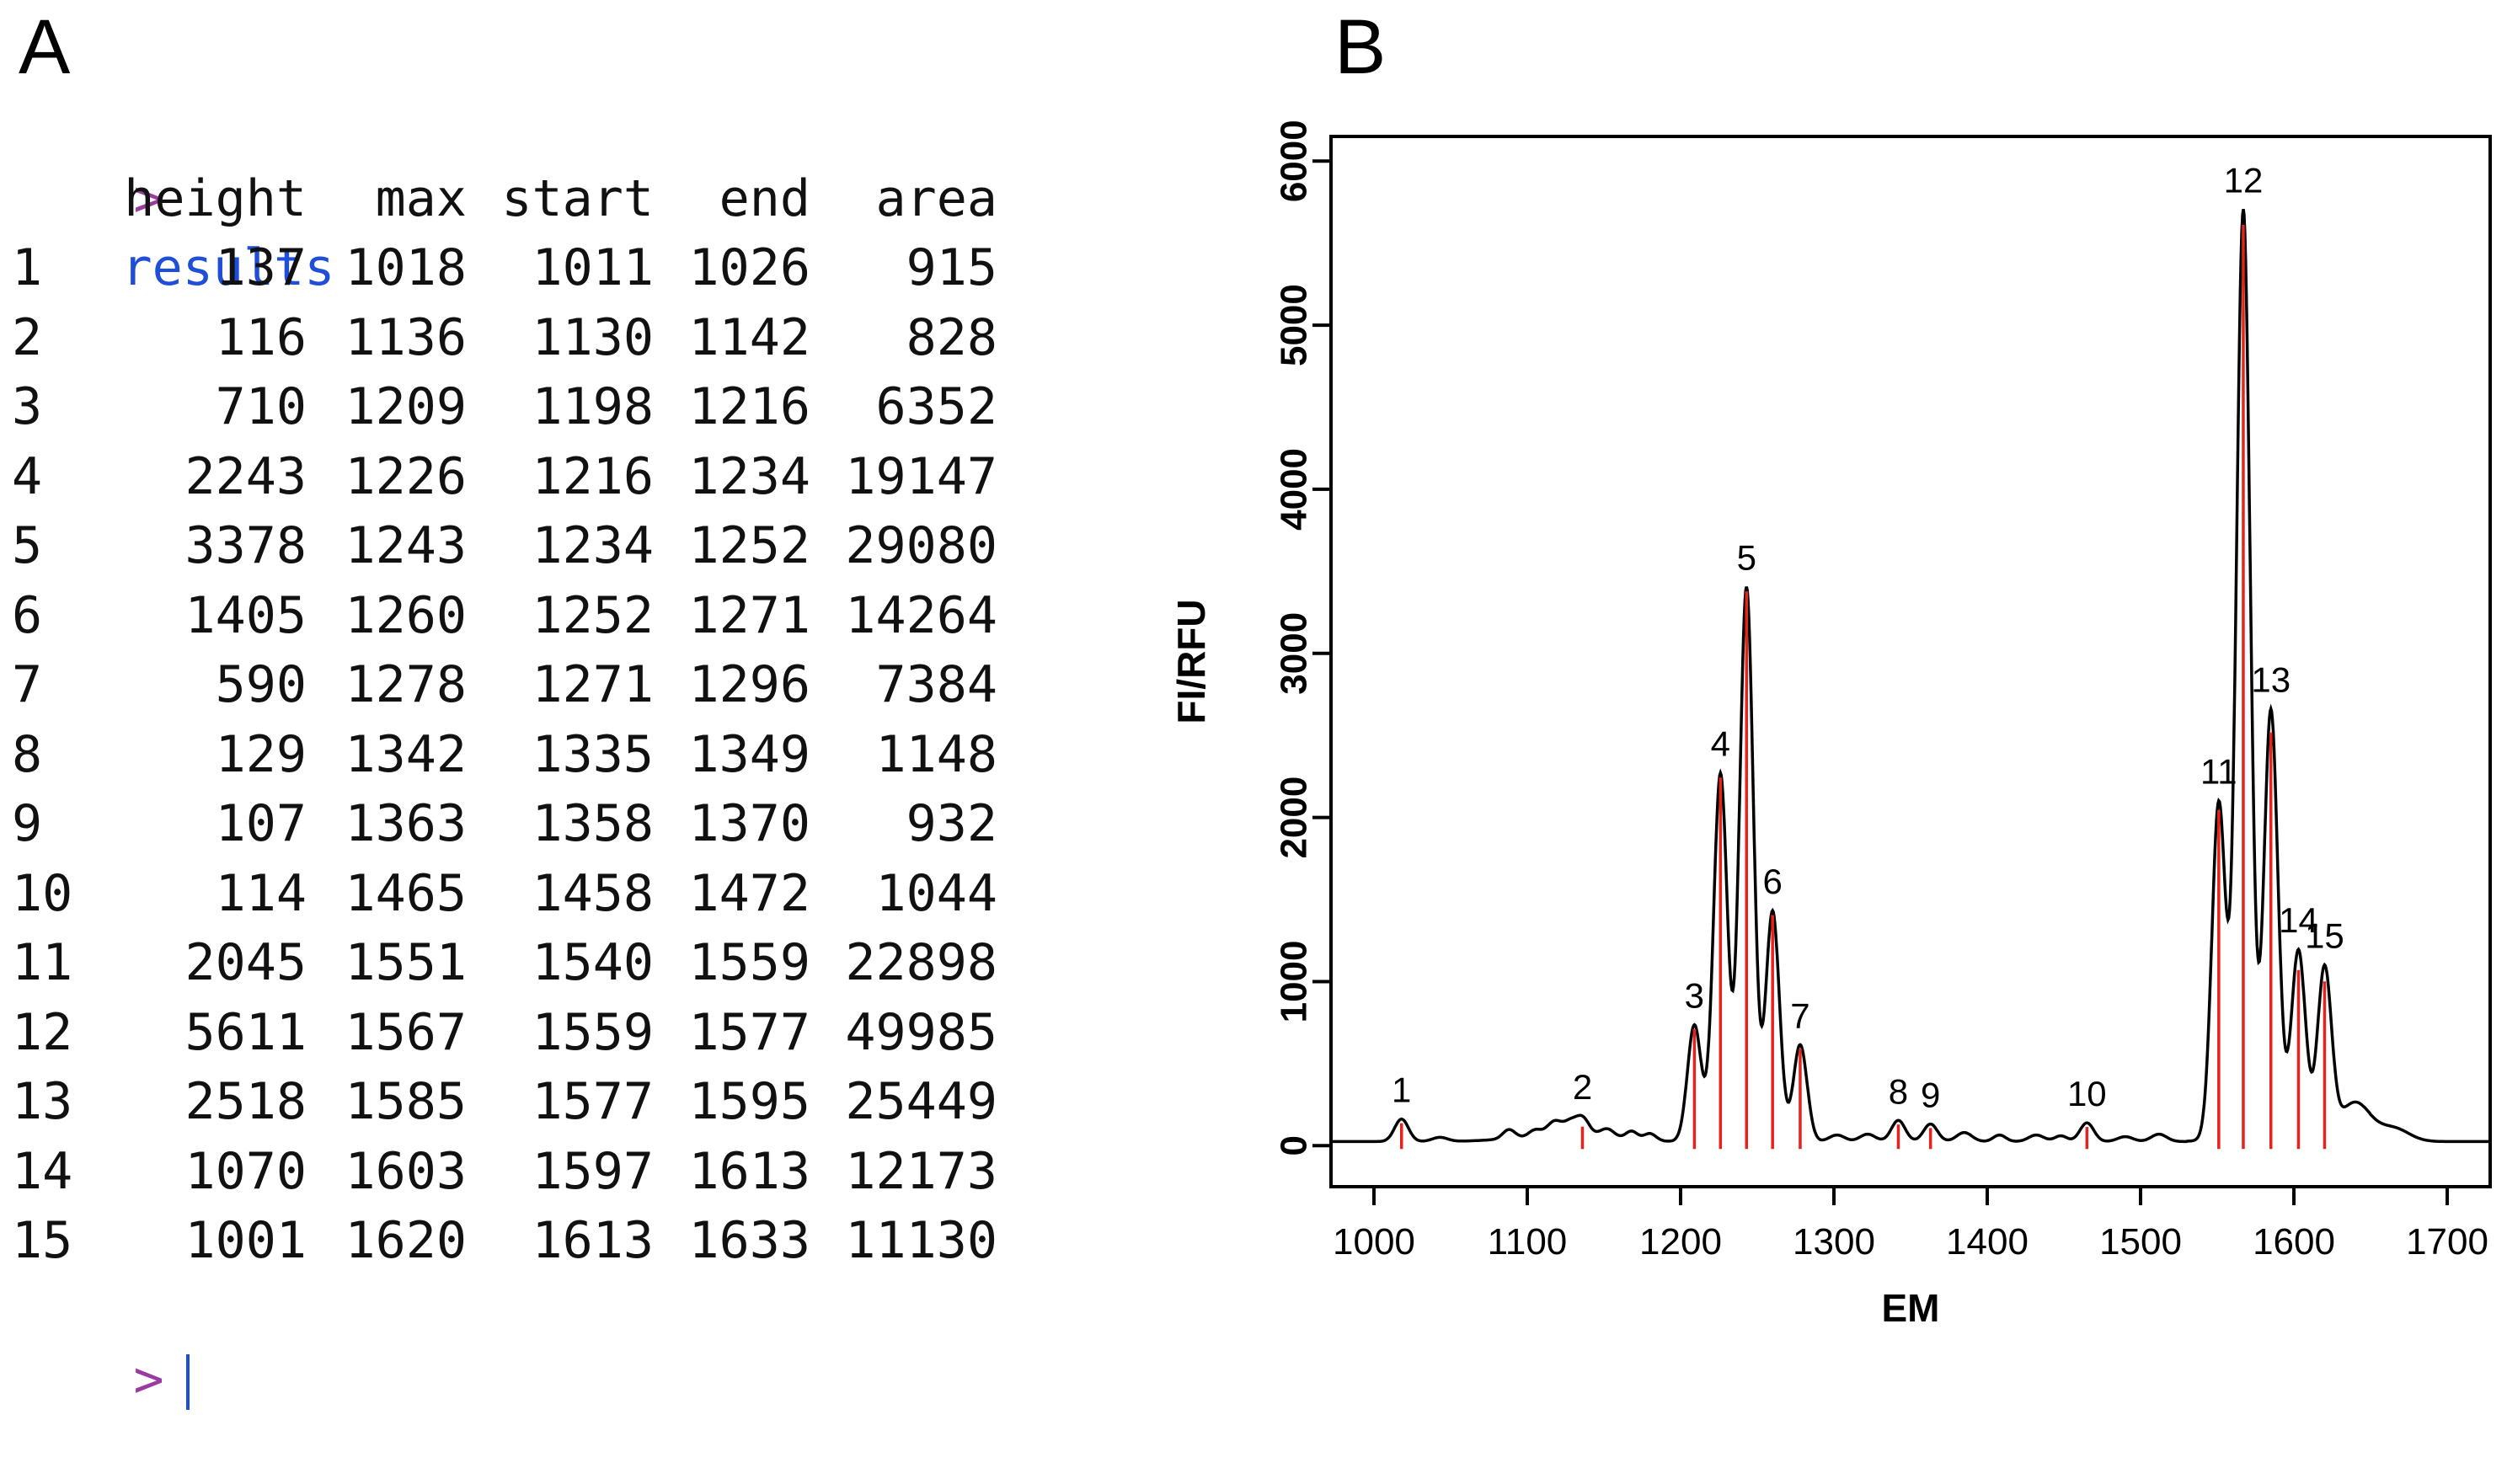 Image resolution: width=2507 pixels, height=1484 pixels. I want to click on x-tick-label: 1600, so click(2294, 1242).